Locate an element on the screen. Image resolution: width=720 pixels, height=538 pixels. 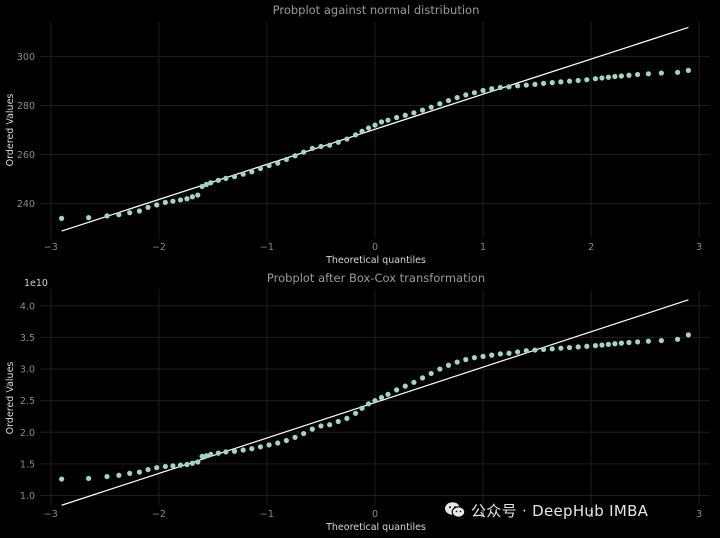
x-tick-label: −1 is located at coordinates (267, 247).